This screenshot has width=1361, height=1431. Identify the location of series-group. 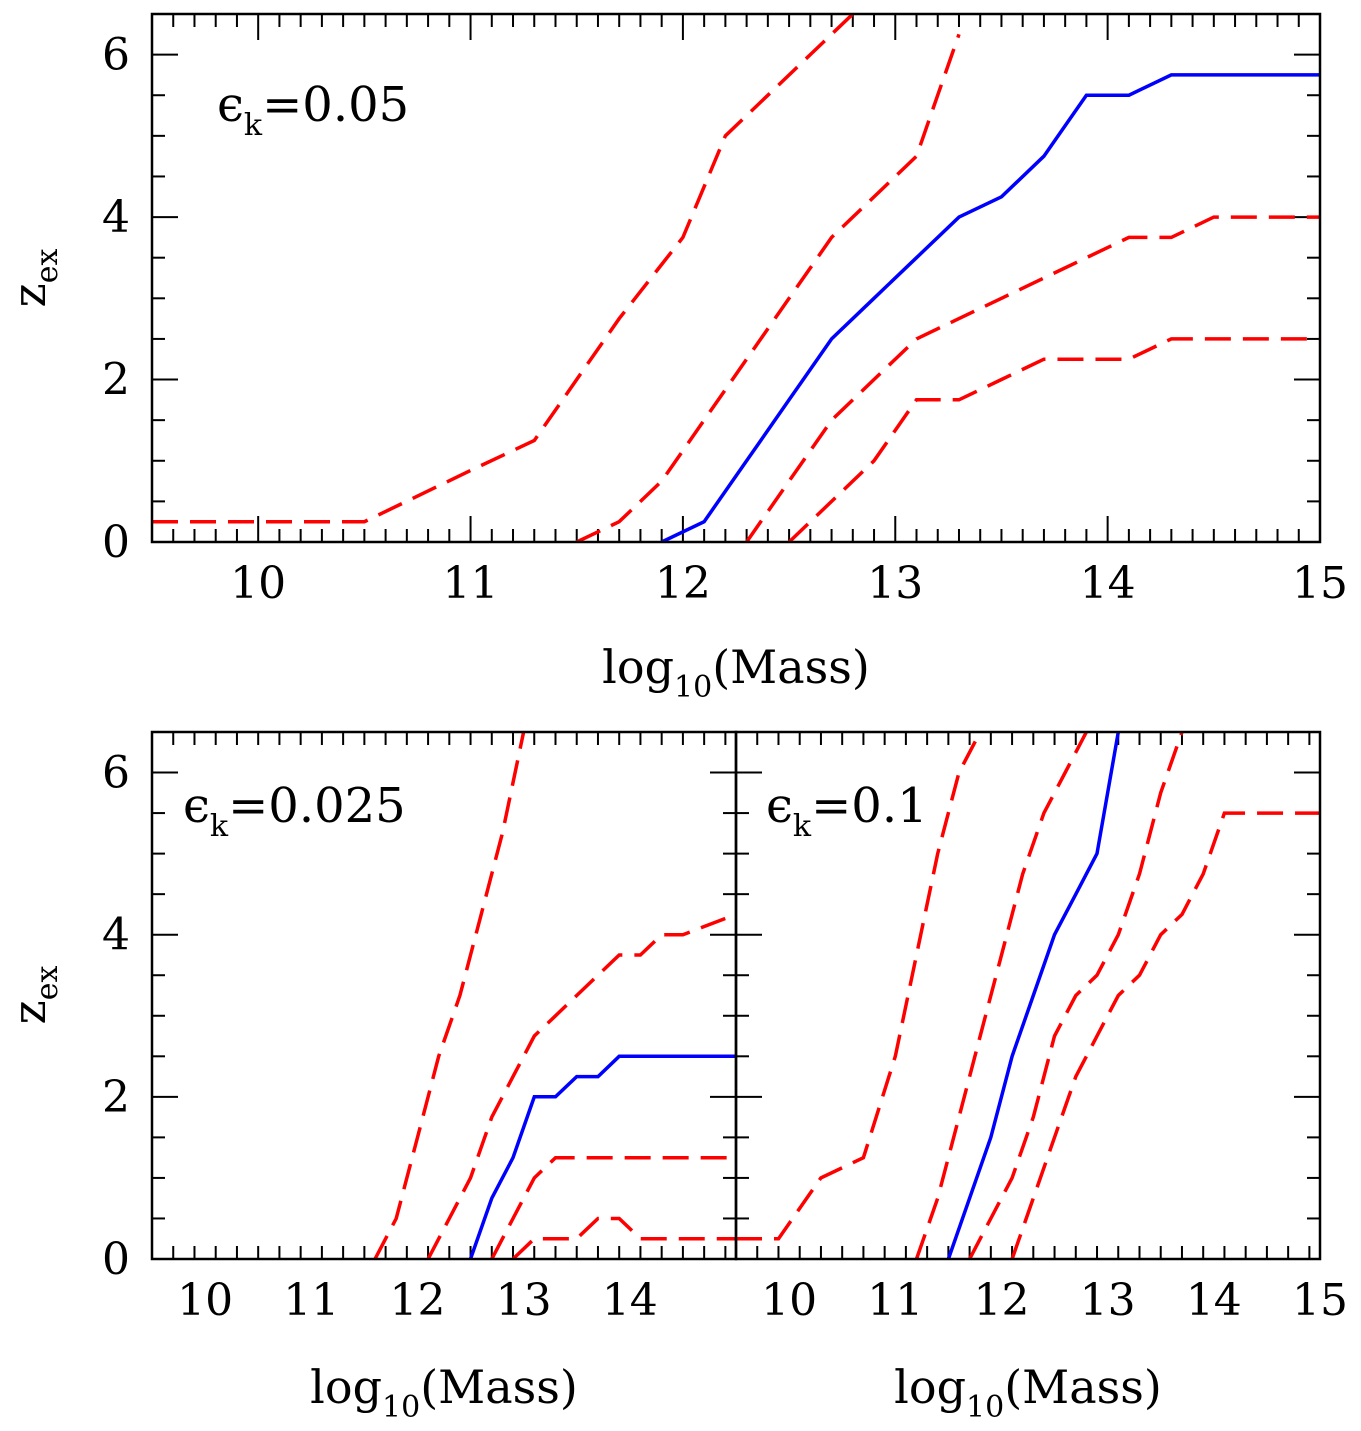
(554, 995).